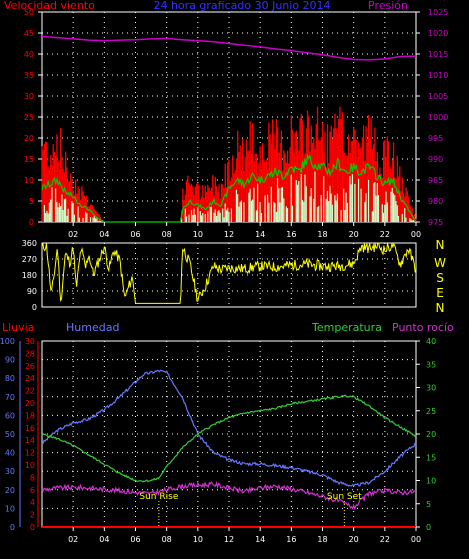 This screenshot has width=469, height=559. What do you see at coordinates (29, 12) in the screenshot?
I see `wind-y-tick-label: 50` at bounding box center [29, 12].